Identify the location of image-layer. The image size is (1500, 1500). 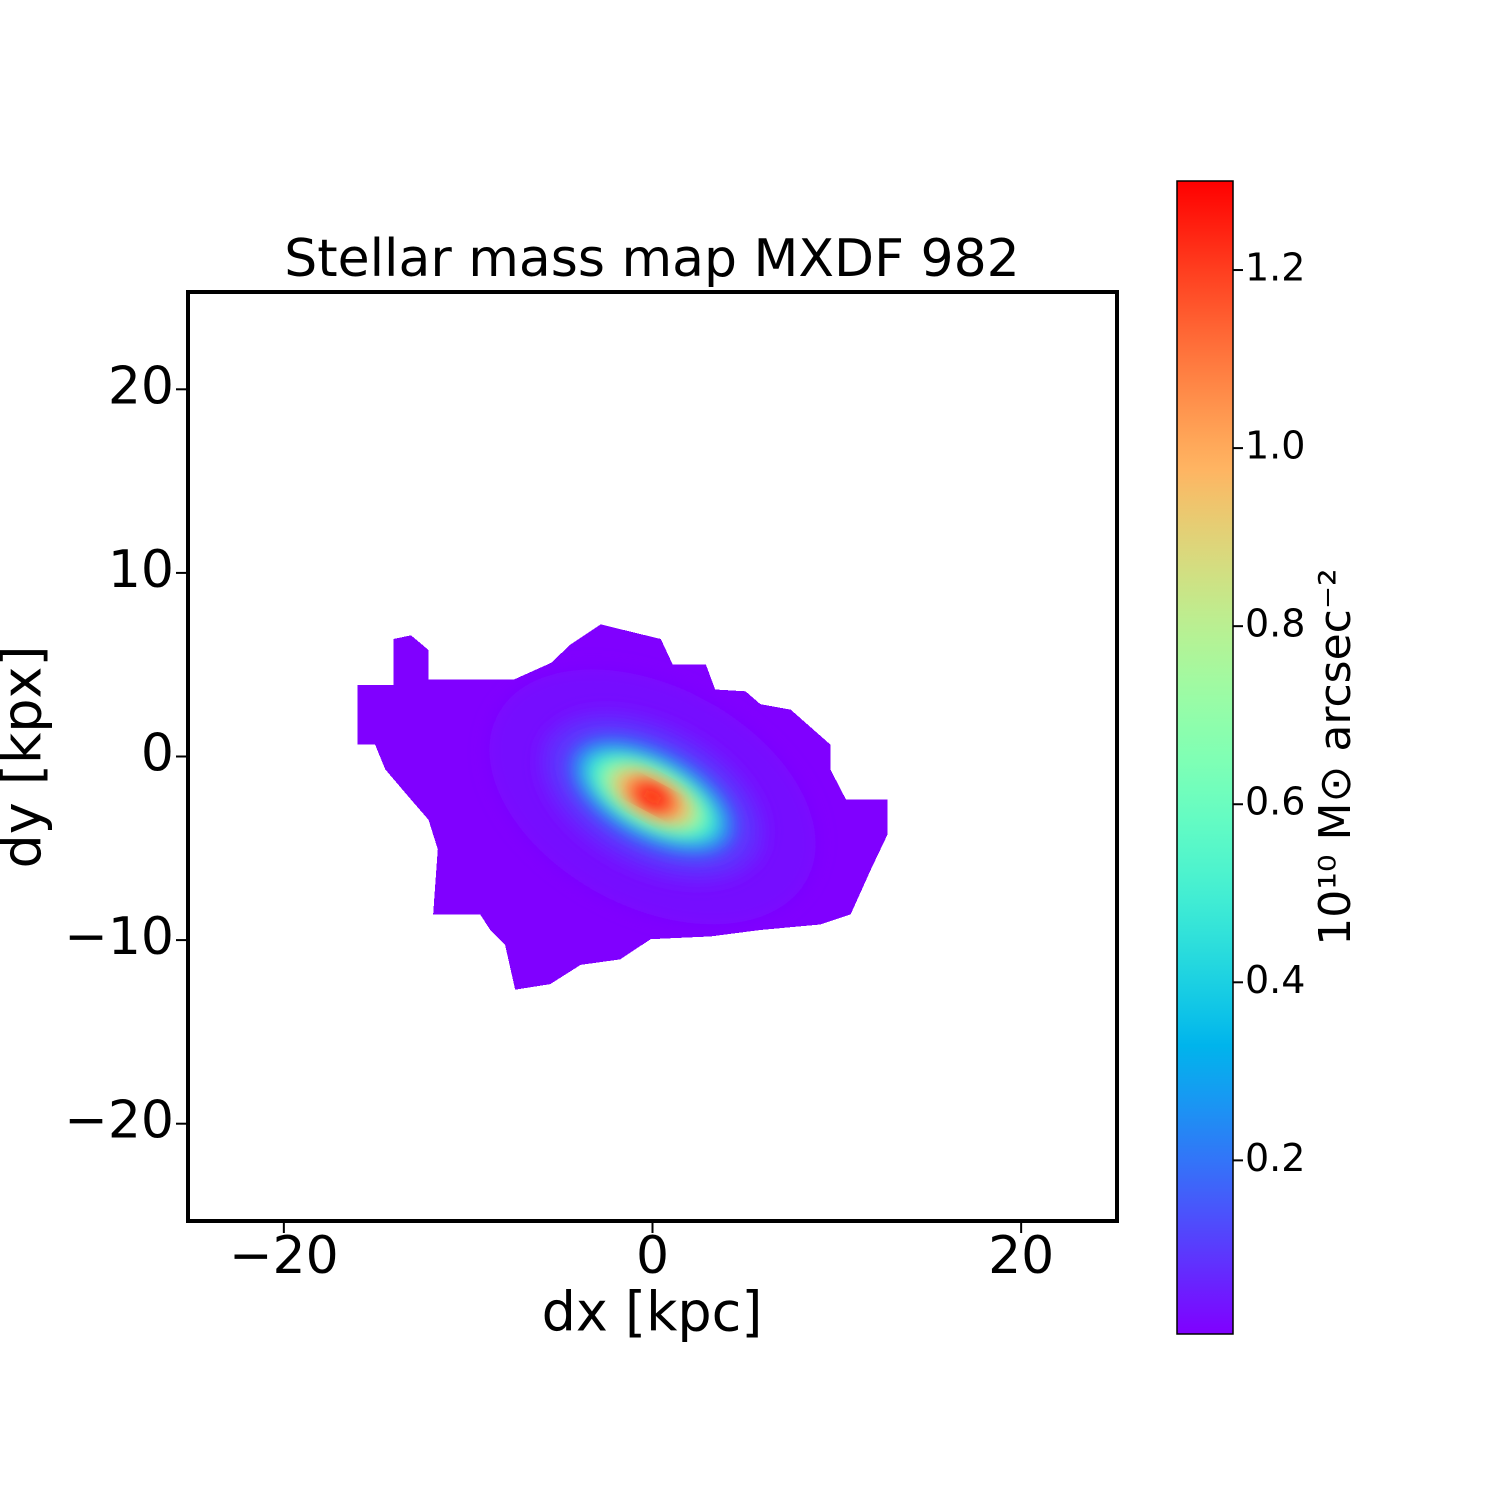
(622, 807).